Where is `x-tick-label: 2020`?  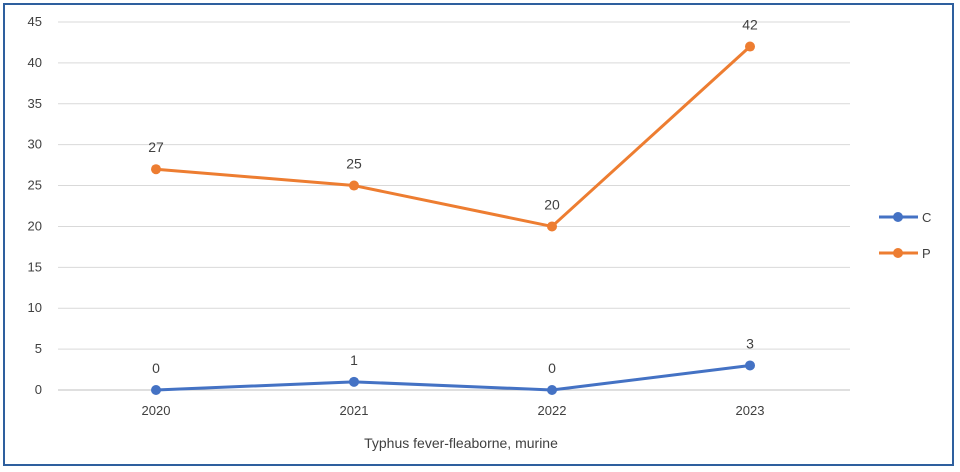
x-tick-label: 2020 is located at coordinates (156, 410).